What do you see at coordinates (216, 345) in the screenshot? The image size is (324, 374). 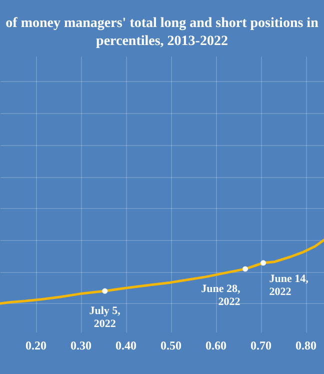 I see `x-tick-label: 0.60` at bounding box center [216, 345].